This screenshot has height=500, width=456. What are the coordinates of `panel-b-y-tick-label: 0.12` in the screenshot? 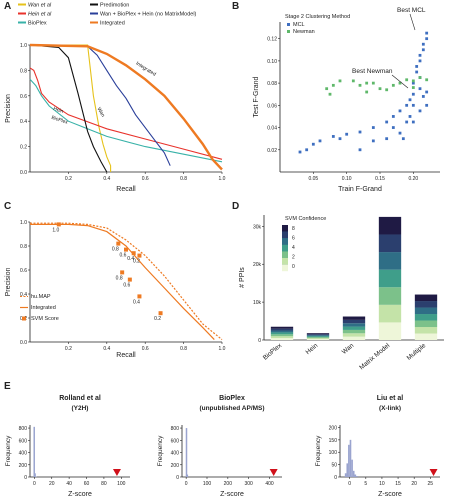 It's located at (272, 40).